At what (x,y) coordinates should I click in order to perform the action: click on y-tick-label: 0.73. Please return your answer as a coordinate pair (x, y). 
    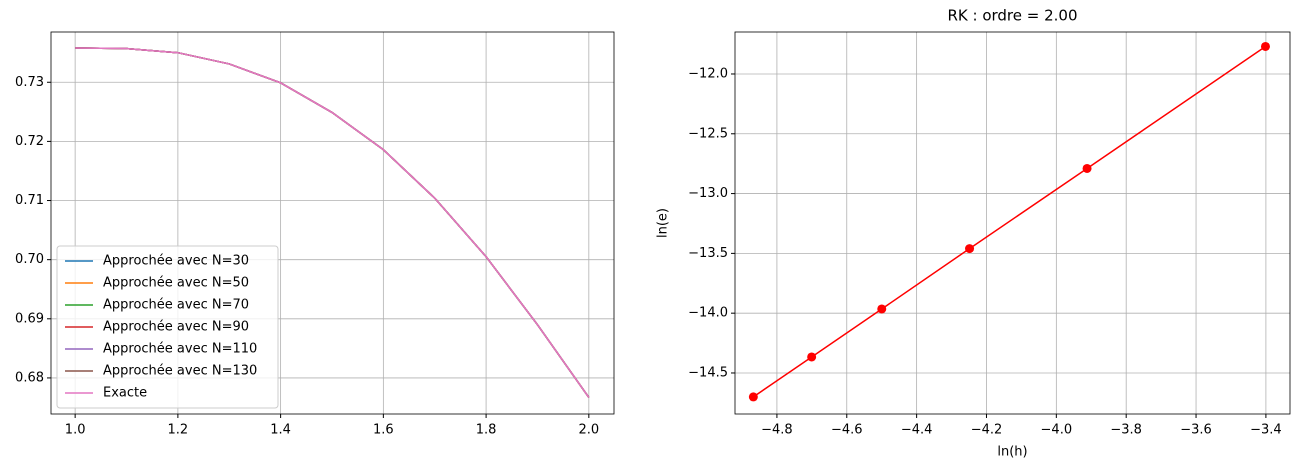
    Looking at the image, I should click on (29, 82).